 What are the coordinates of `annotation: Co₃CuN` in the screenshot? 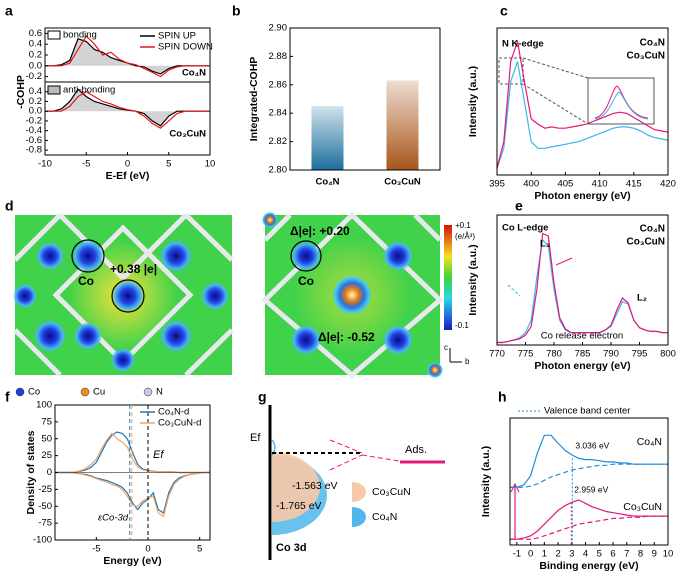 It's located at (642, 507).